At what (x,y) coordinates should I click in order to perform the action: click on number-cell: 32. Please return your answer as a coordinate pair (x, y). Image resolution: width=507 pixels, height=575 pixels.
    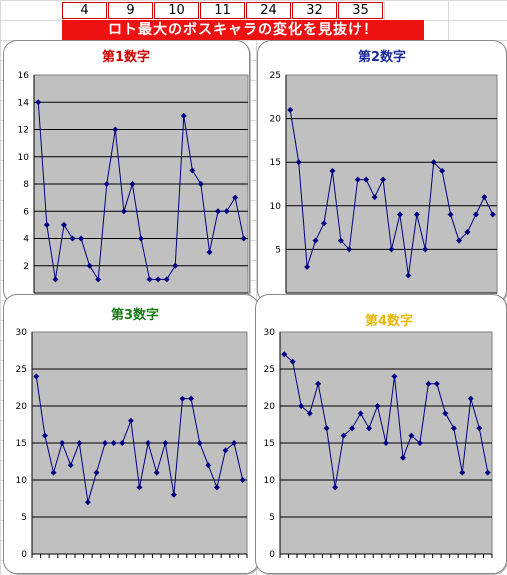
    Looking at the image, I should click on (314, 10).